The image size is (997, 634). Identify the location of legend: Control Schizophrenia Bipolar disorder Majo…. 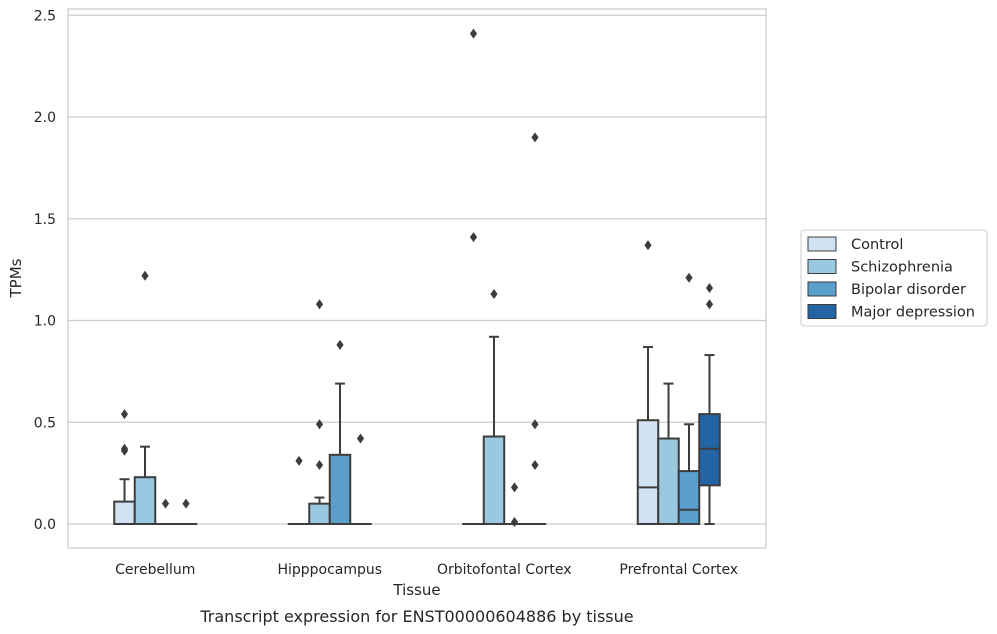
(894, 278).